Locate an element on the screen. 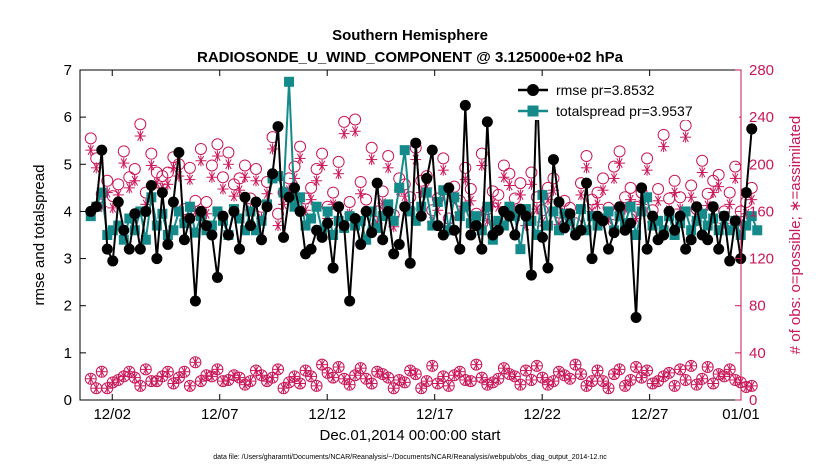 This screenshot has height=470, width=830. y-axis-left: 0 1 2 3 4 5 6 7 is located at coordinates (75, 235).